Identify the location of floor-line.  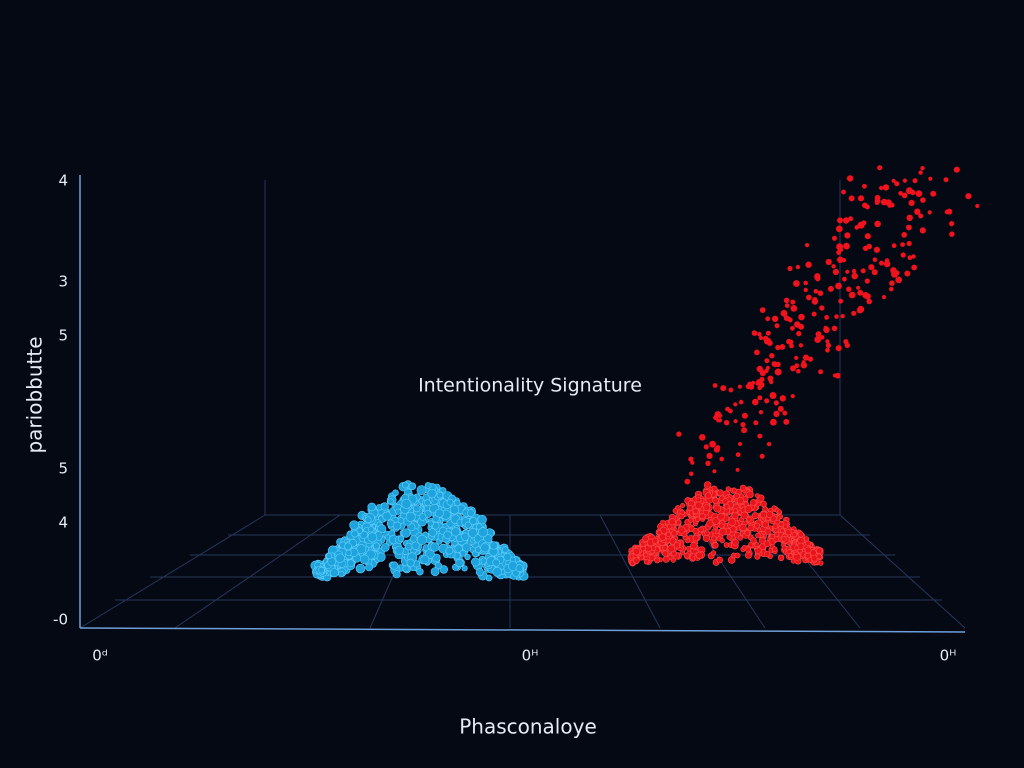
(902, 571).